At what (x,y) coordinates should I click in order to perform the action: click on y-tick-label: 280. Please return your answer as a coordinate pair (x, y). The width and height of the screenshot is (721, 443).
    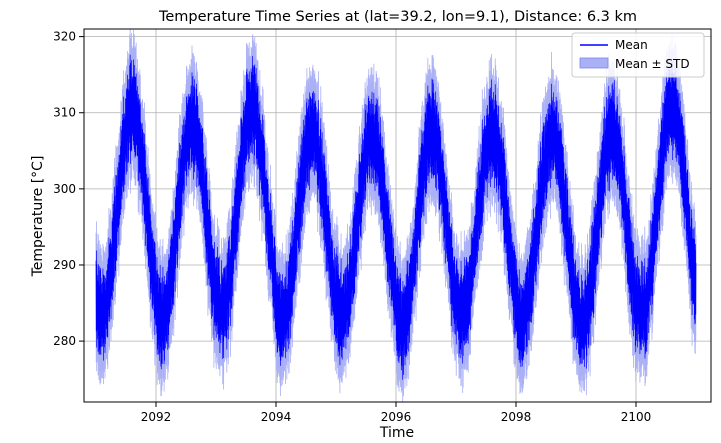
    Looking at the image, I should click on (64, 341).